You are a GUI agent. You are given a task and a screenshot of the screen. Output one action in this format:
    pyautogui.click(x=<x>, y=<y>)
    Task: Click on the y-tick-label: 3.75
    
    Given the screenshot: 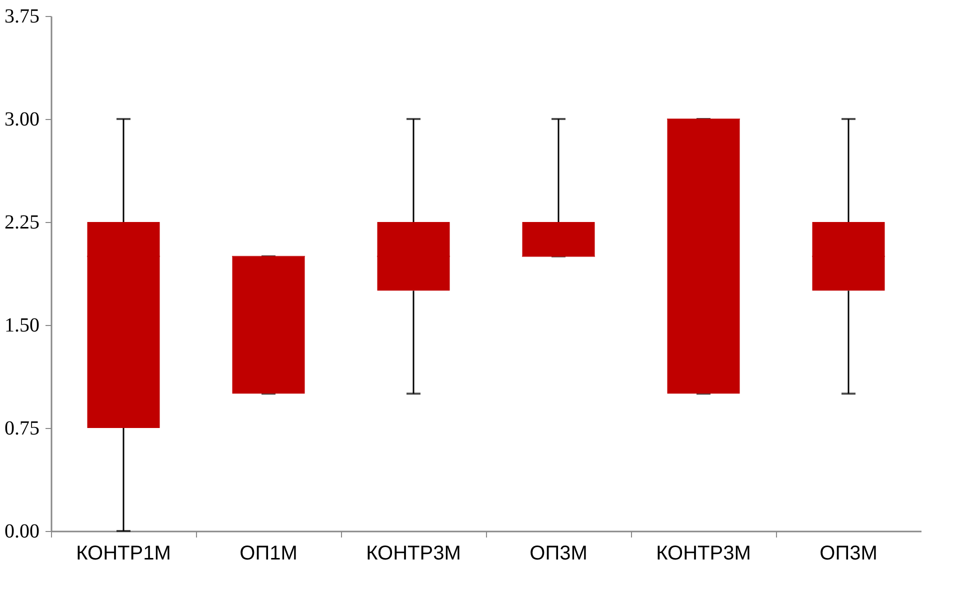 What is the action you would take?
    pyautogui.click(x=22, y=17)
    